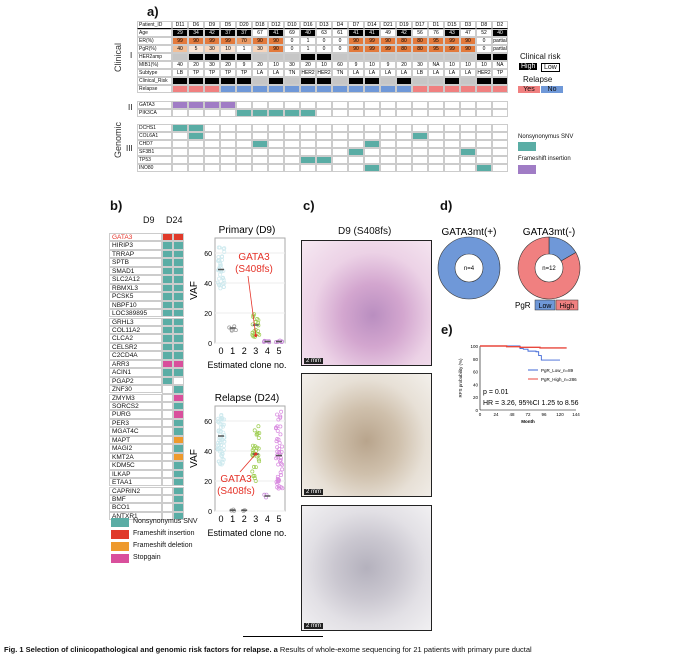 The height and width of the screenshot is (659, 699). Describe the element at coordinates (276, 73) in the screenshot. I see `cell-subtype-D12: LA` at that location.